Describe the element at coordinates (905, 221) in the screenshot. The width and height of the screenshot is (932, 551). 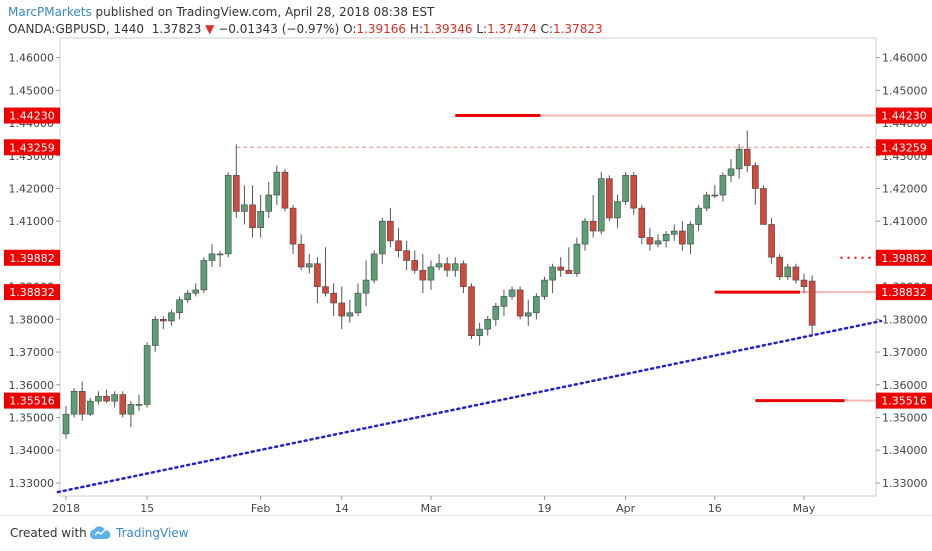
I see `ytick-label-right: 1.41000` at that location.